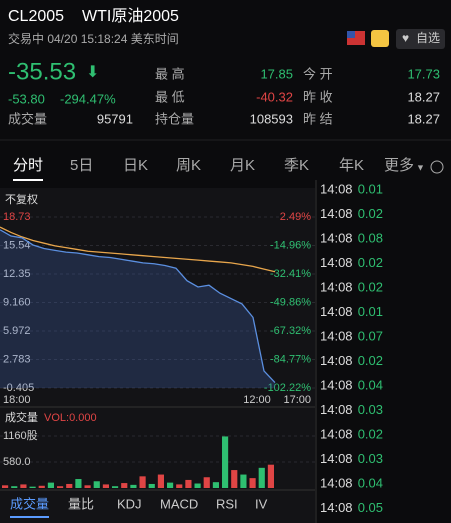 The width and height of the screenshot is (451, 523). I want to click on indicator-tab: 成交量, so click(29, 503).